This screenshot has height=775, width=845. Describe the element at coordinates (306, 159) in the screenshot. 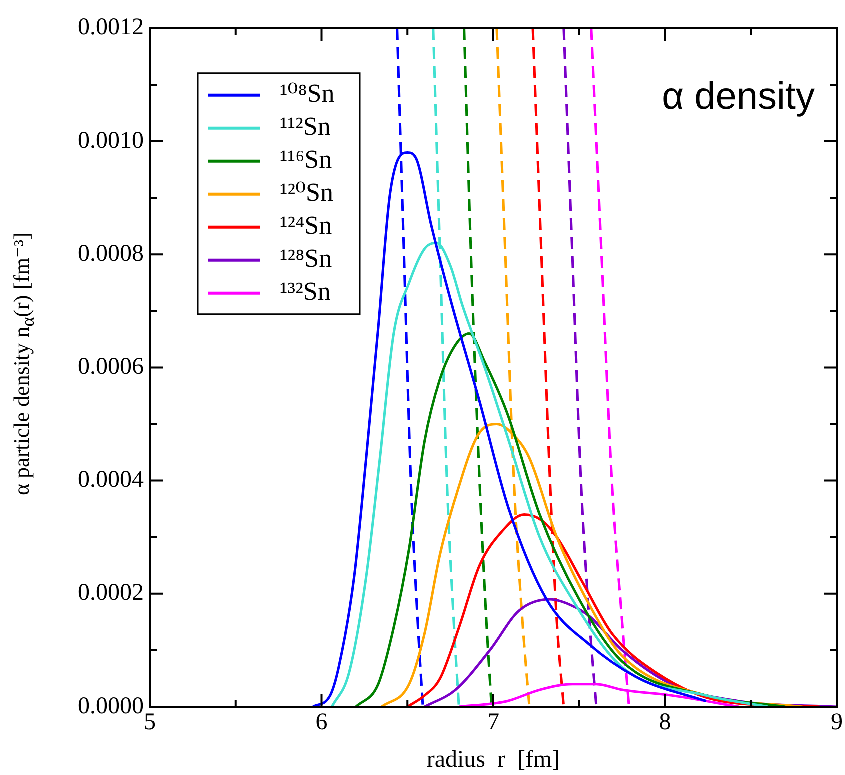

I see `legend-label: ¹¹⁶Sn` at that location.